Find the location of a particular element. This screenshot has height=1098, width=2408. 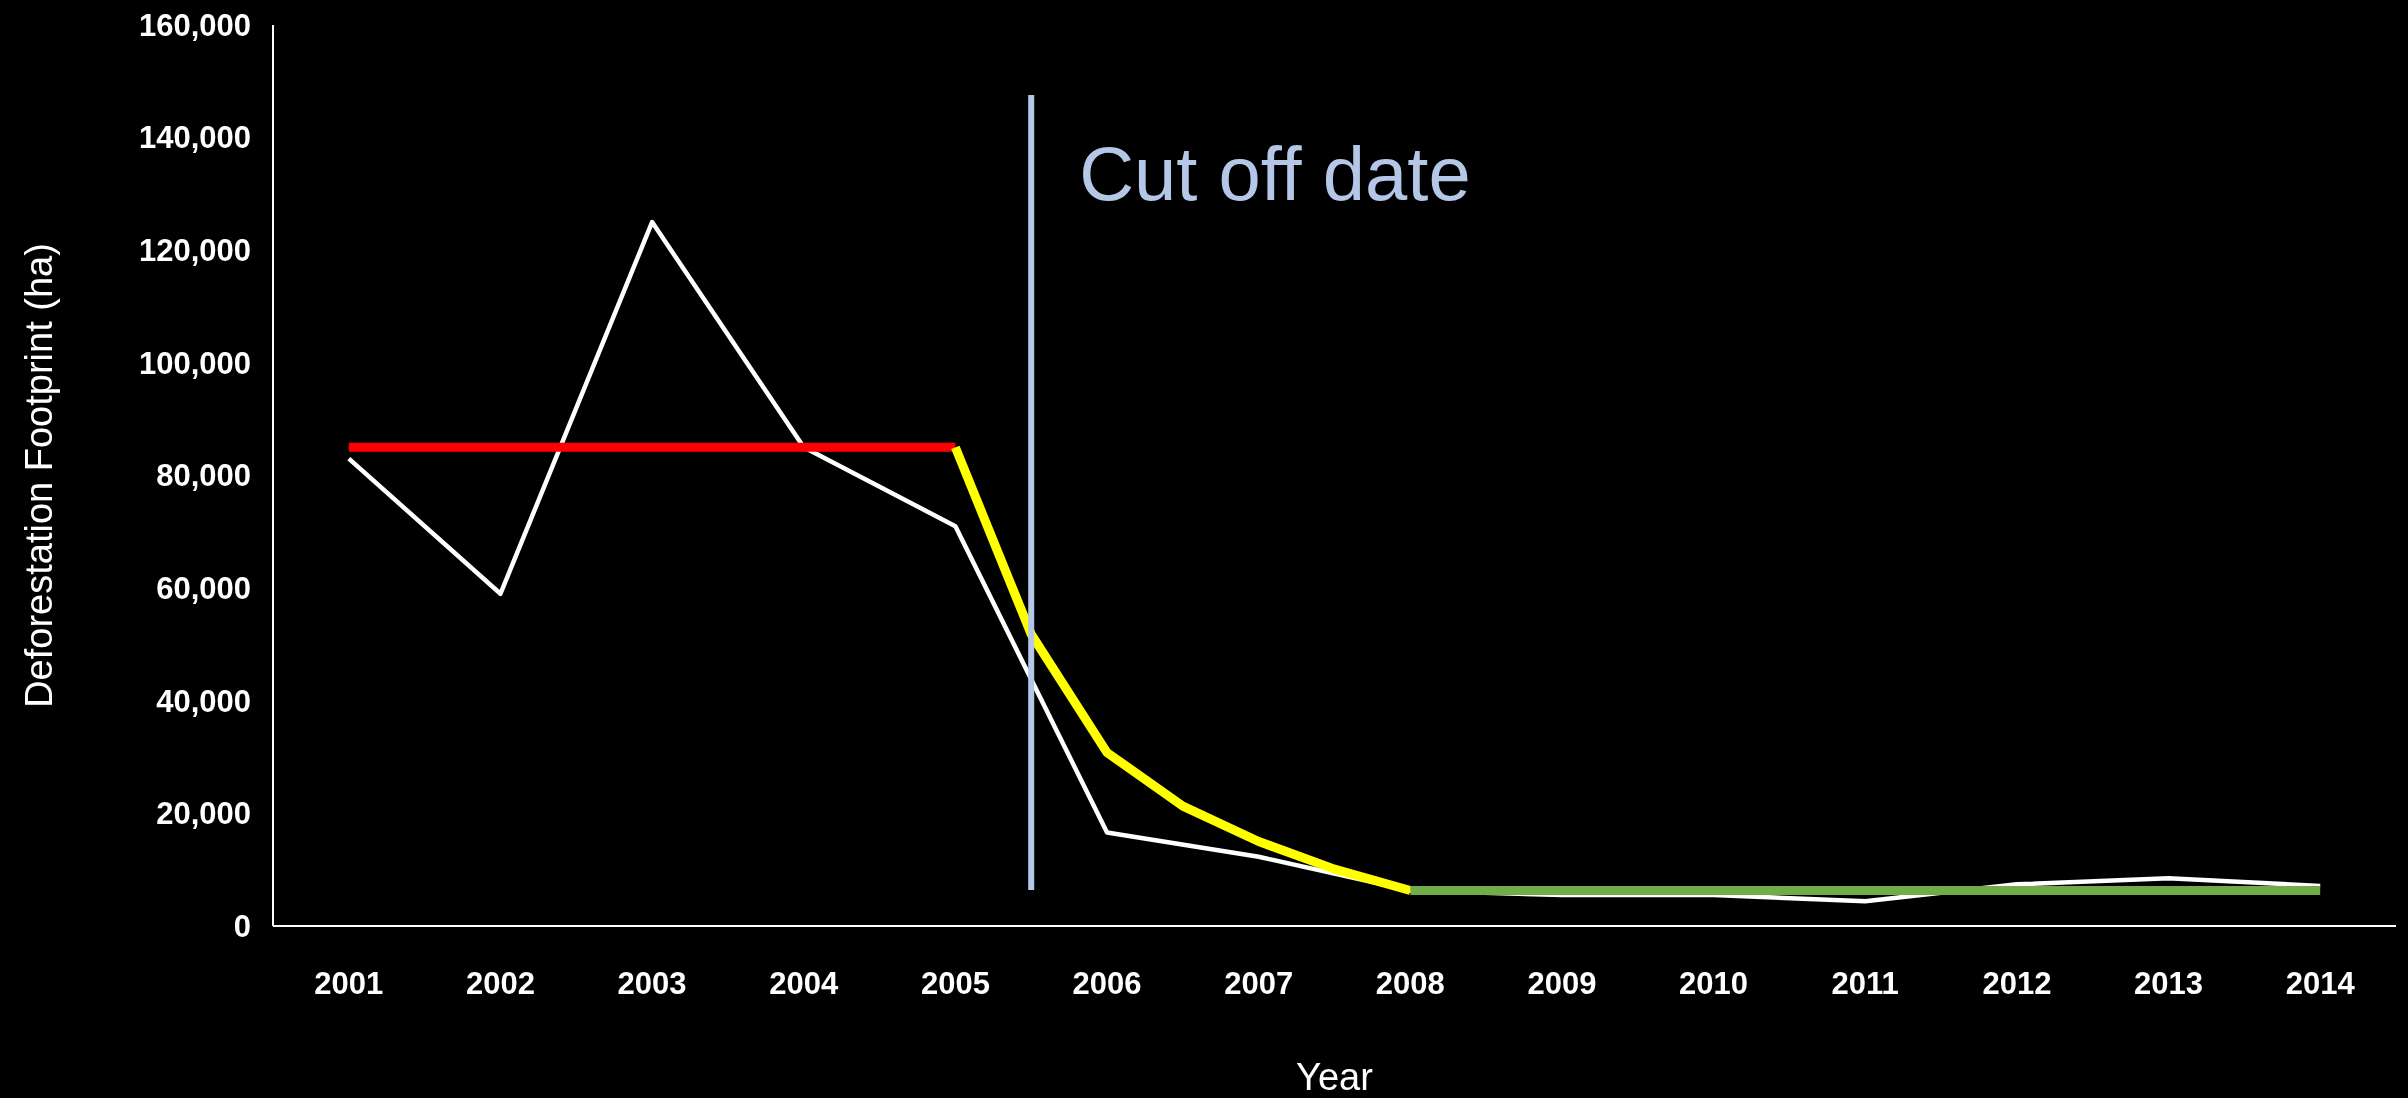

x-tick-label: 2003 is located at coordinates (652, 983).